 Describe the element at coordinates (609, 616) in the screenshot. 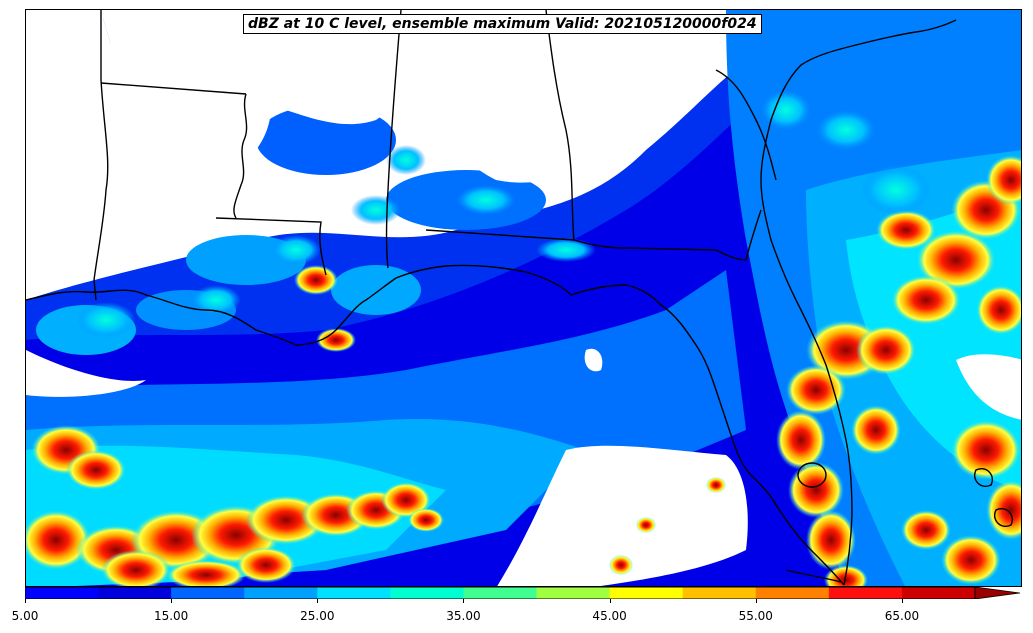

I see `colorbar-tick-label: 45.00` at that location.